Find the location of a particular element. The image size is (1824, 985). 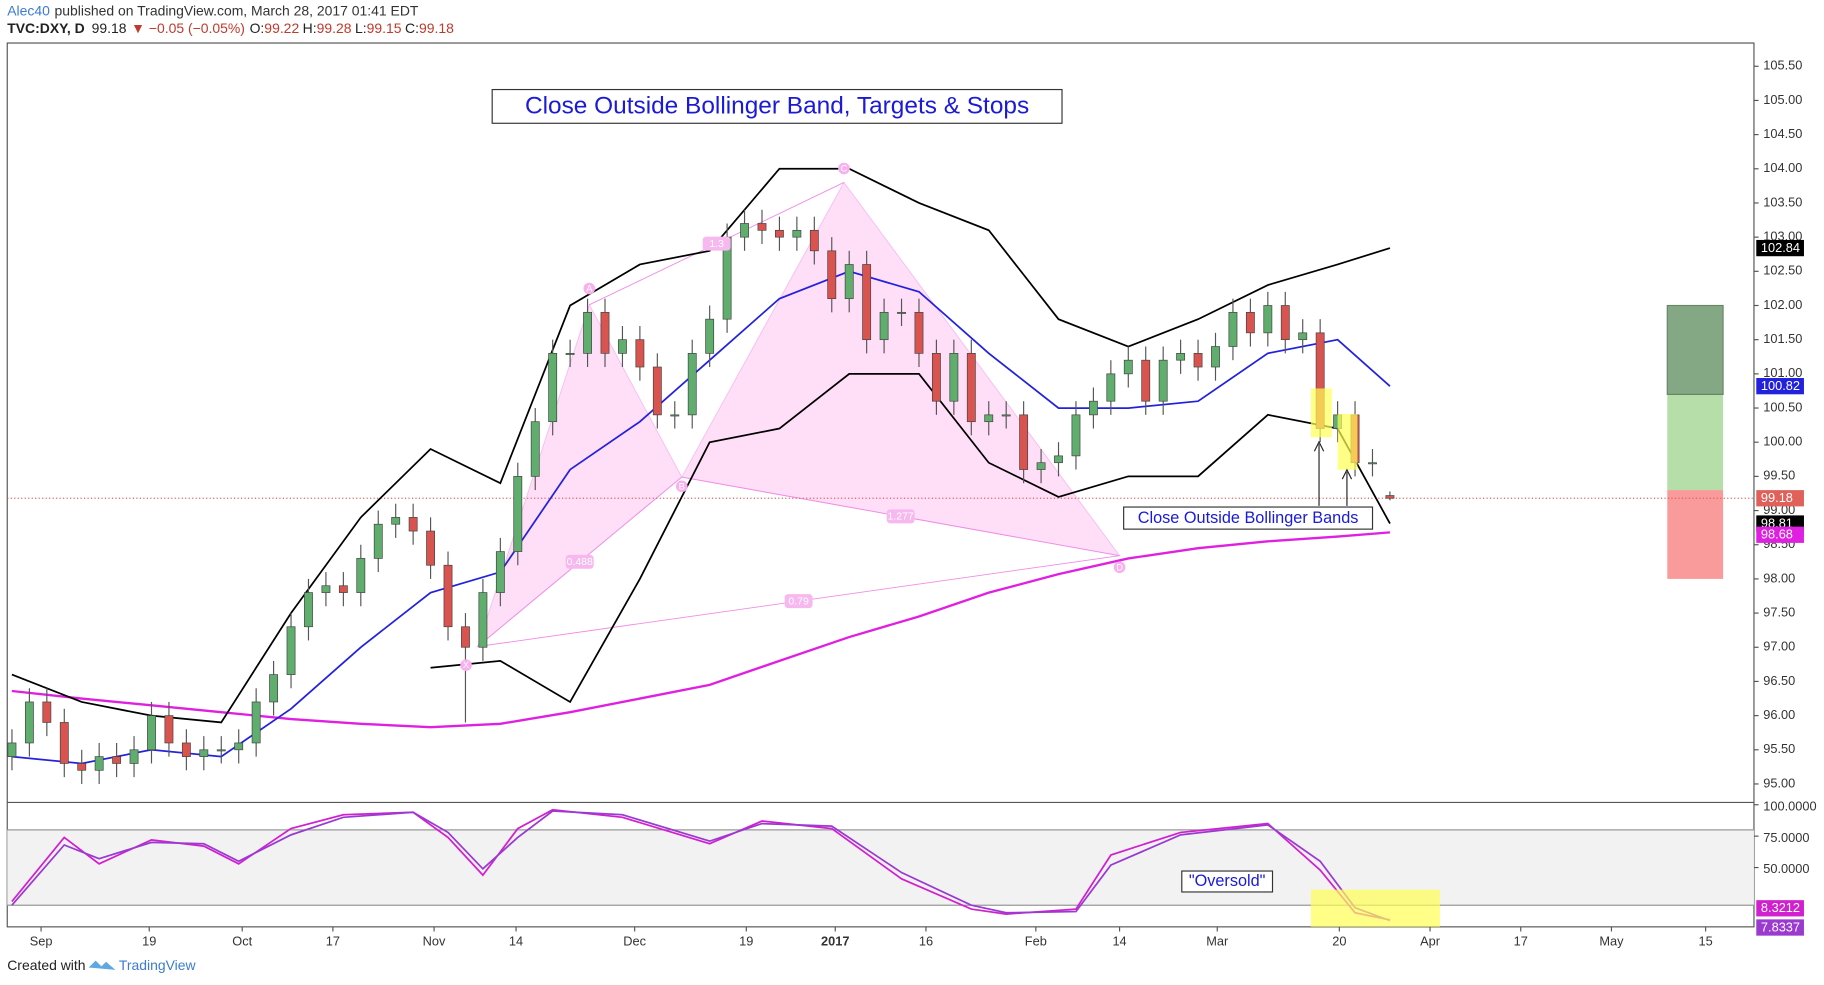

highlight is located at coordinates (1347, 442).